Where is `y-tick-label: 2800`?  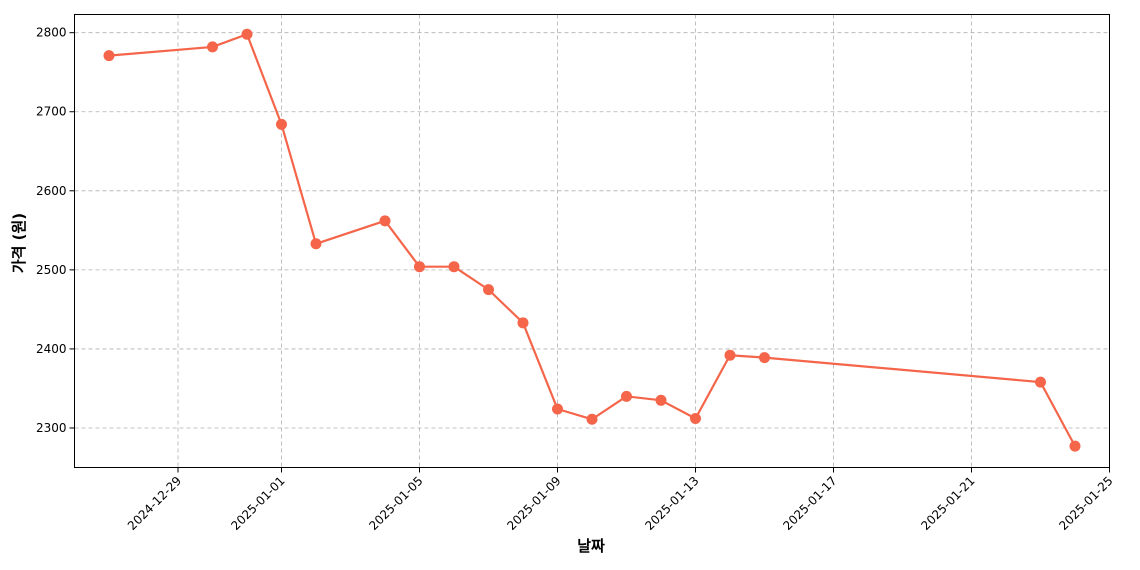
y-tick-label: 2800 is located at coordinates (51, 33).